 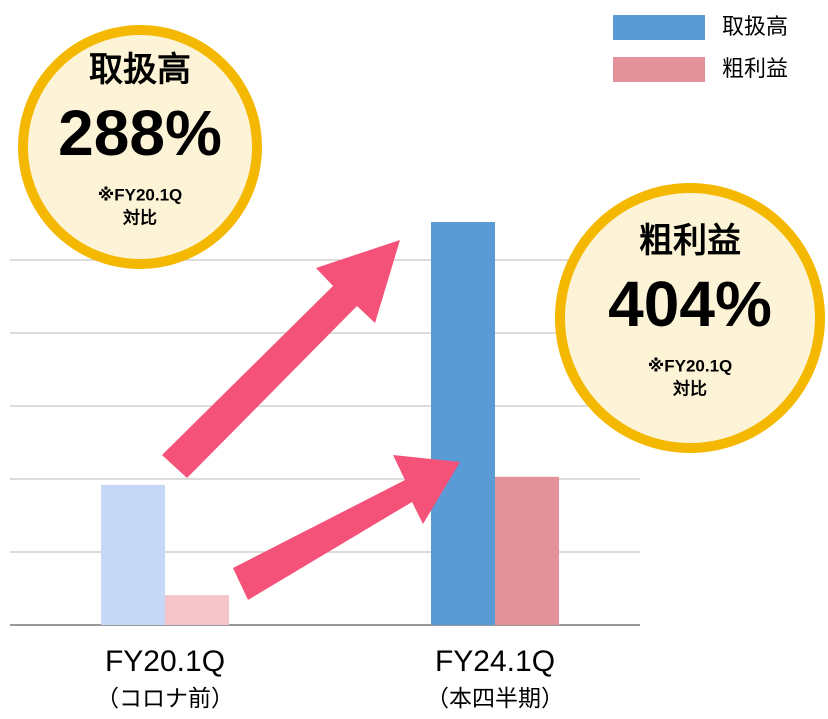 What do you see at coordinates (165, 698) in the screenshot?
I see `x-tick-note: （コロナ前）` at bounding box center [165, 698].